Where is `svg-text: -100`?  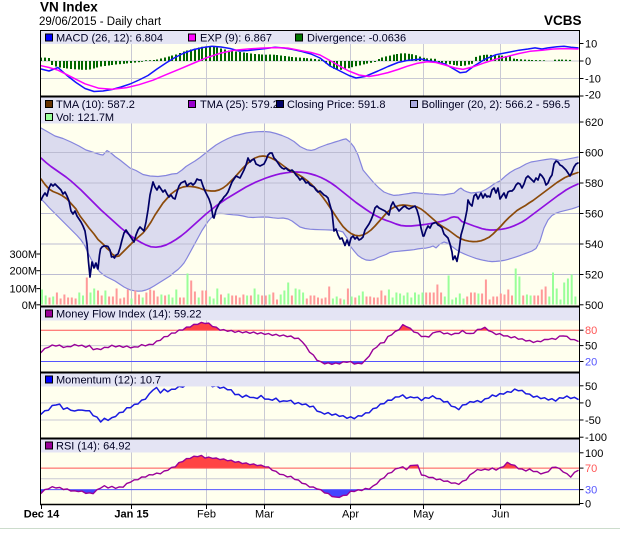 svg-text: -100 is located at coordinates (596, 438).